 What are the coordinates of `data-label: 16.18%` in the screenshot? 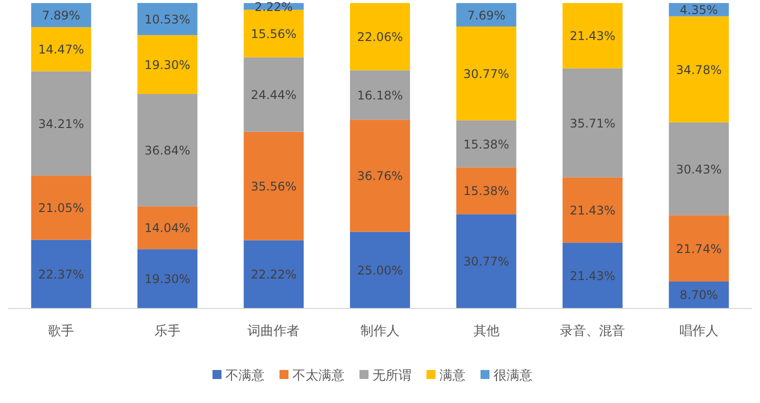 It's located at (380, 95).